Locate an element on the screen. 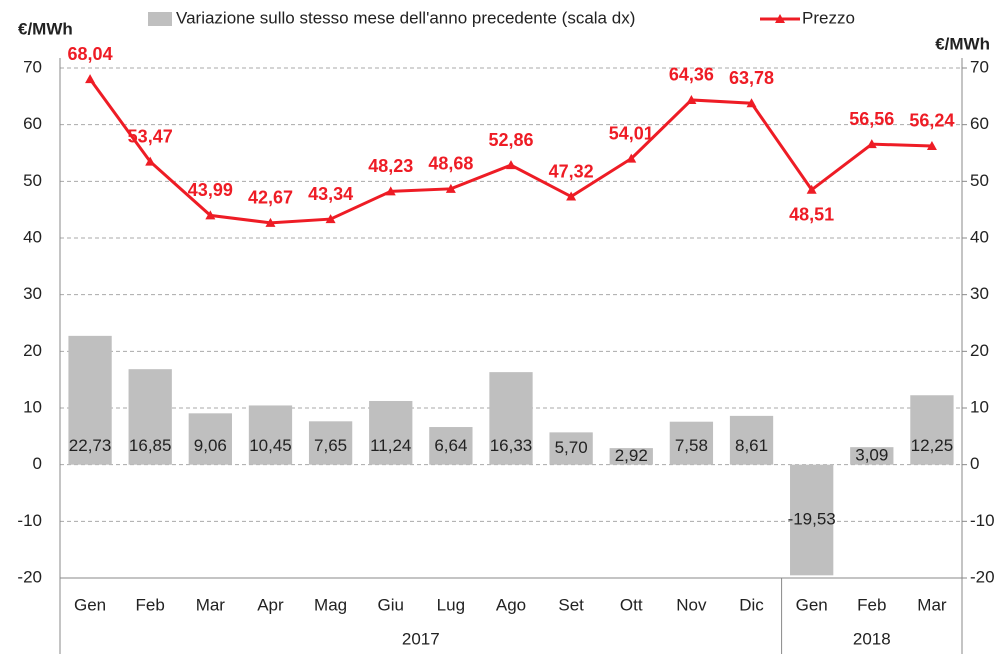  bar-value-label: 3,09 is located at coordinates (871, 454).